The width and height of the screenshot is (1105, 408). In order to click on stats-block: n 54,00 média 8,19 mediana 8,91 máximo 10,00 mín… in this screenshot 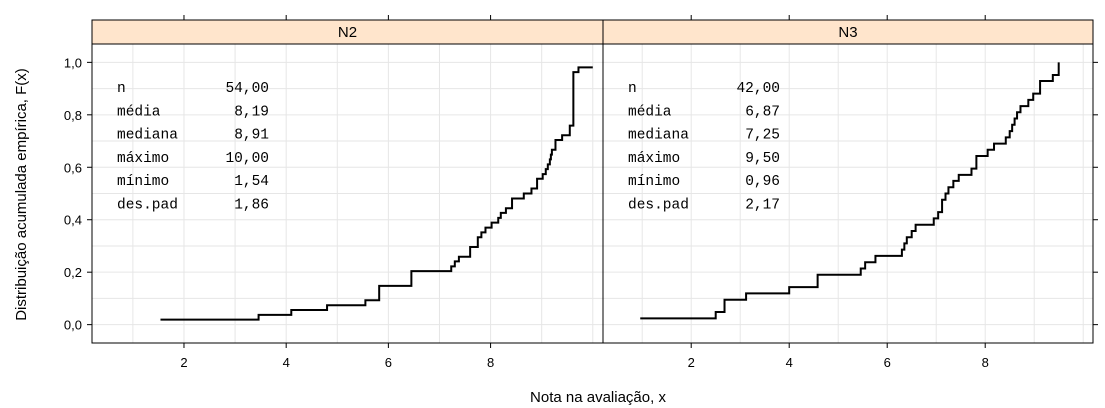, I will do `click(193, 147)`.